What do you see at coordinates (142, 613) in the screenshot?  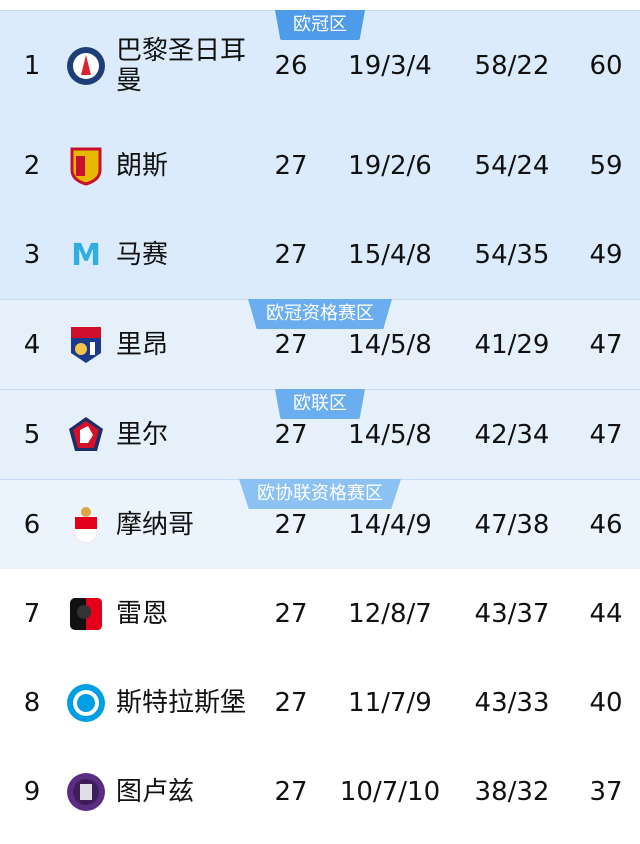 I see `team-name: 雷恩` at bounding box center [142, 613].